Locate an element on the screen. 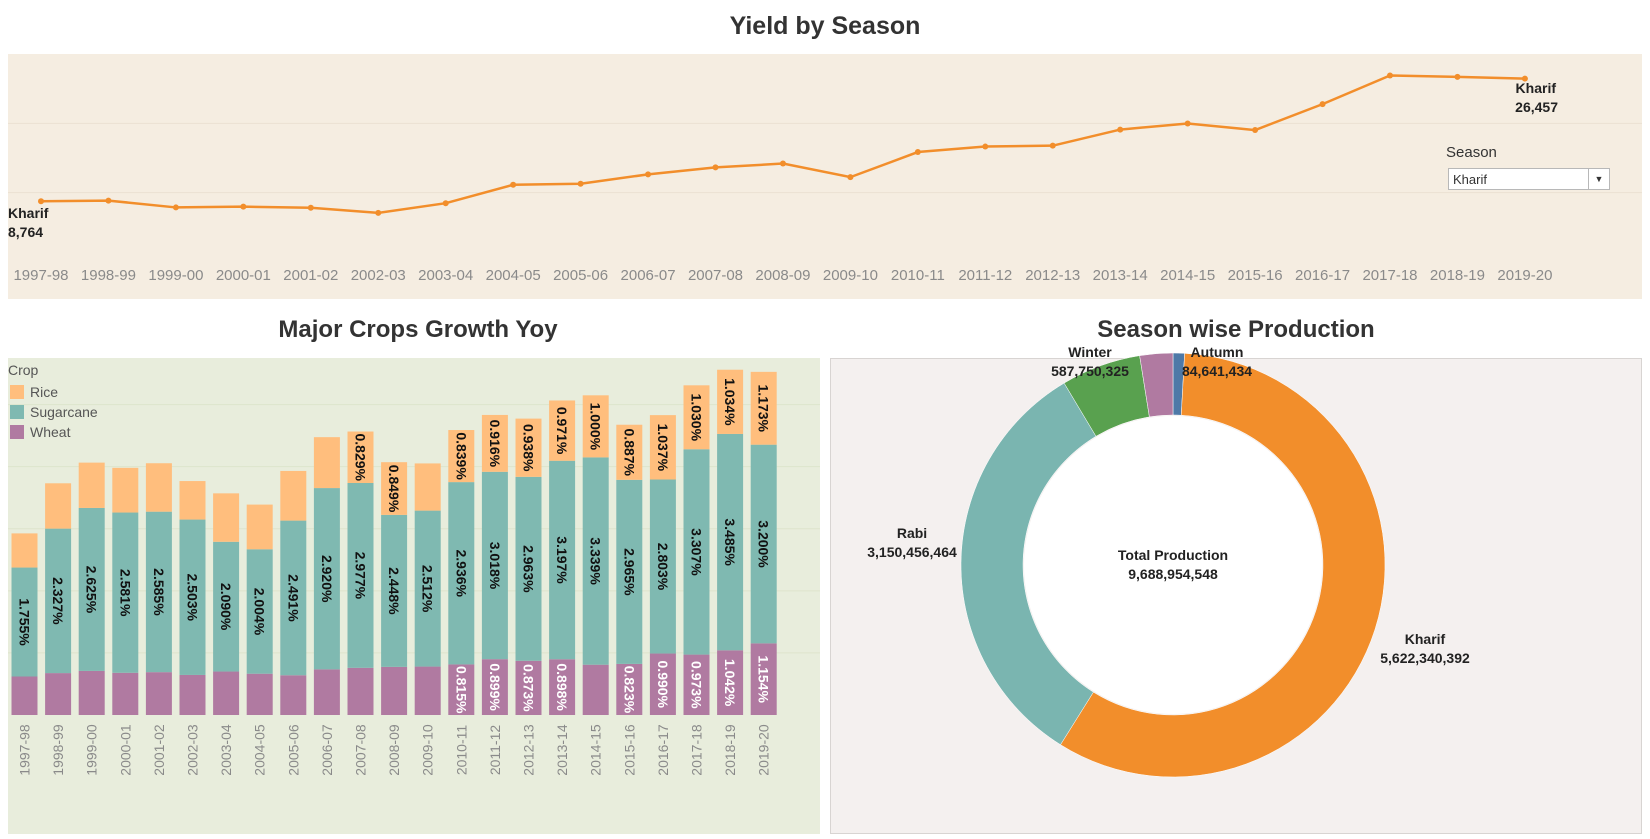 The height and width of the screenshot is (839, 1650). bar-label-wheat-2016-17: 0.990% is located at coordinates (663, 685).